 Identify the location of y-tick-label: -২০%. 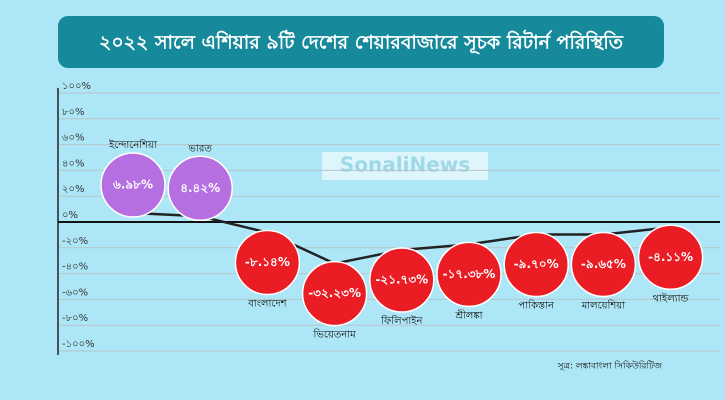
(75, 241).